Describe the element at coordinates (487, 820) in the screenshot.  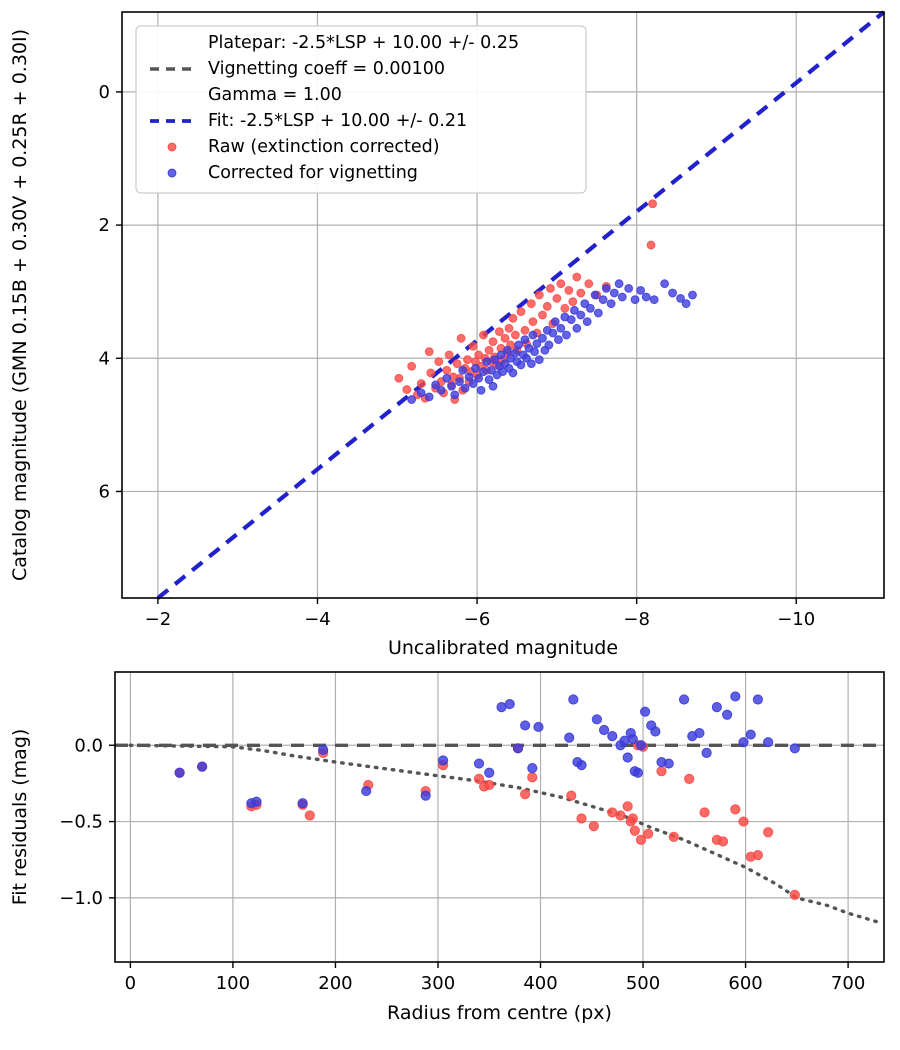
I see `lower-series-raw` at that location.